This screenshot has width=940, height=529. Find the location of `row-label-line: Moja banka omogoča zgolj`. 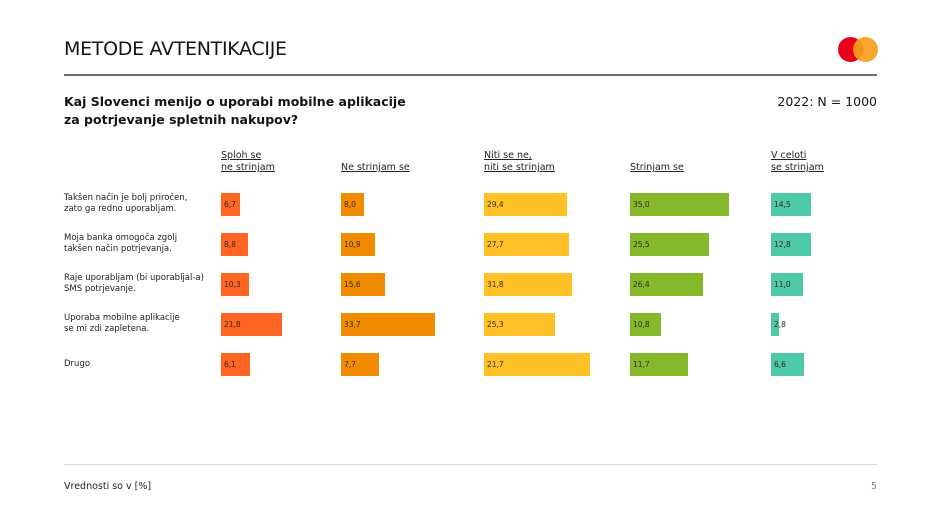

row-label-line: Moja banka omogoča zgolj is located at coordinates (121, 238).